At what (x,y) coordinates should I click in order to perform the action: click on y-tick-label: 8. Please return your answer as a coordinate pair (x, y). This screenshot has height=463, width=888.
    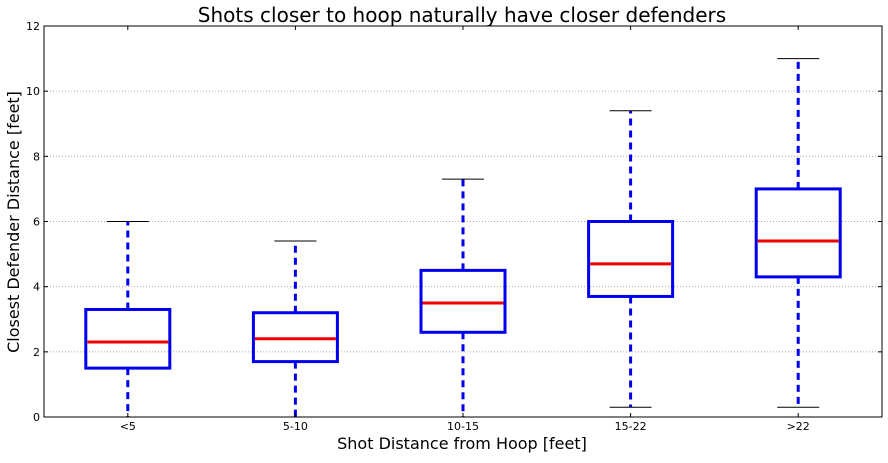
    Looking at the image, I should click on (36, 156).